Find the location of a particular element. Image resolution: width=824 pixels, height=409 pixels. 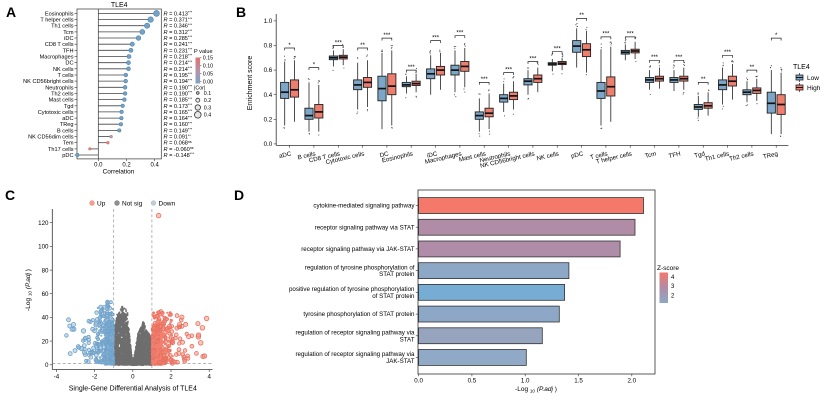

svg-text: Th1 cells is located at coordinates (717, 157).